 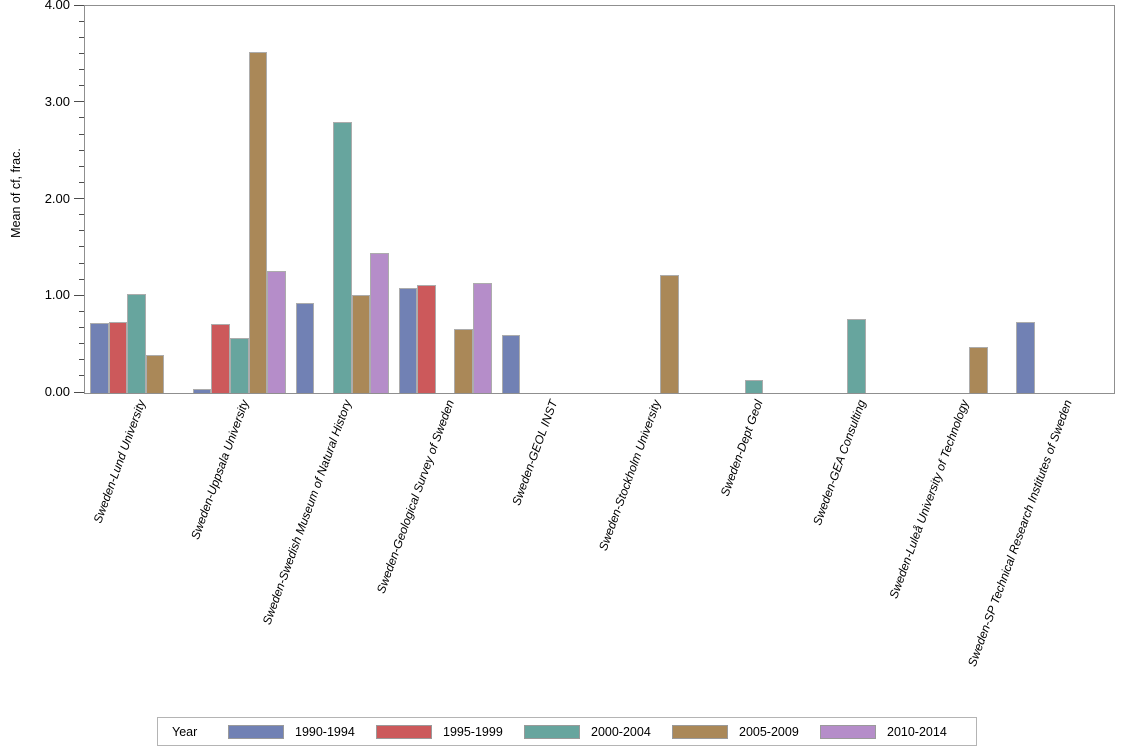 What do you see at coordinates (621, 731) in the screenshot?
I see `legend-item-label: 2000-2004` at bounding box center [621, 731].